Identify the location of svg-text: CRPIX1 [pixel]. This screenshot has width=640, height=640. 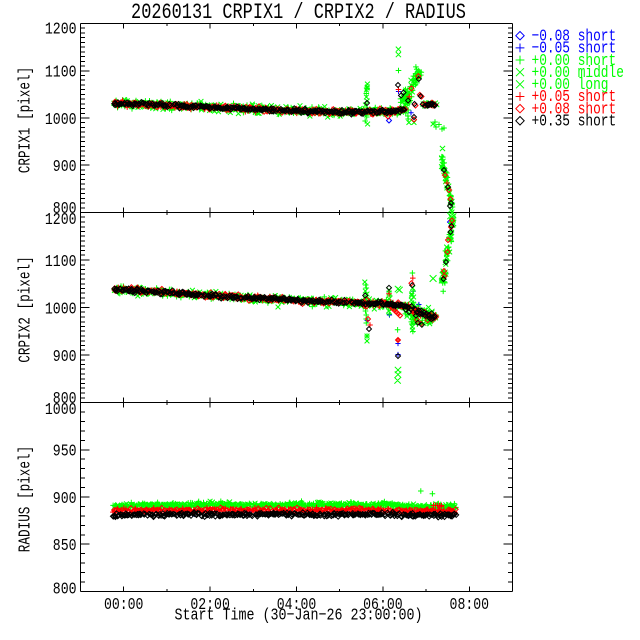
(26, 120).